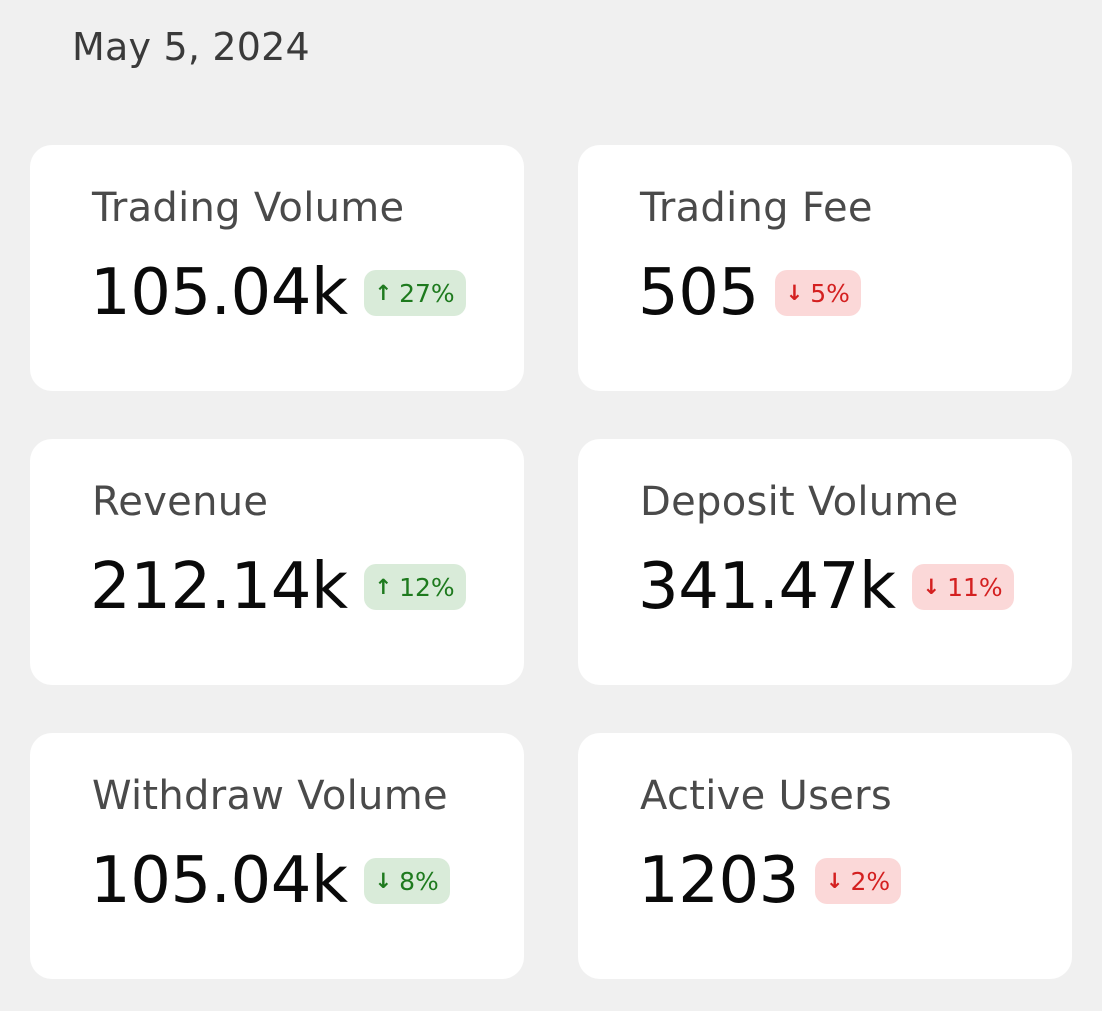  What do you see at coordinates (419, 881) in the screenshot?
I see `change-percent: 8%` at bounding box center [419, 881].